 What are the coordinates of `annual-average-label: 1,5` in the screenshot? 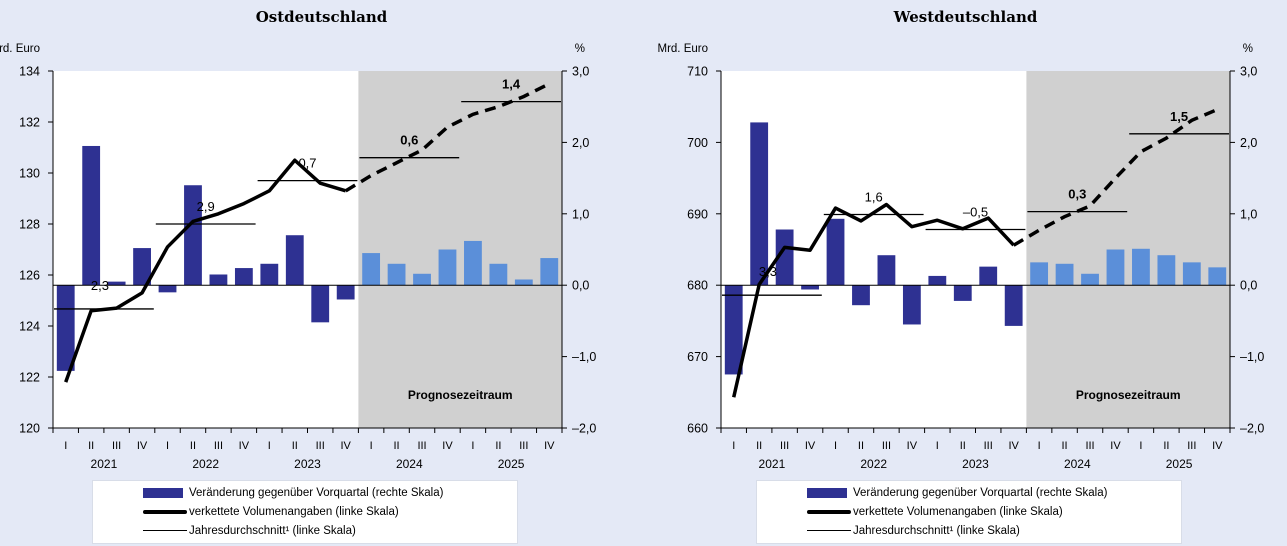 It's located at (1179, 116).